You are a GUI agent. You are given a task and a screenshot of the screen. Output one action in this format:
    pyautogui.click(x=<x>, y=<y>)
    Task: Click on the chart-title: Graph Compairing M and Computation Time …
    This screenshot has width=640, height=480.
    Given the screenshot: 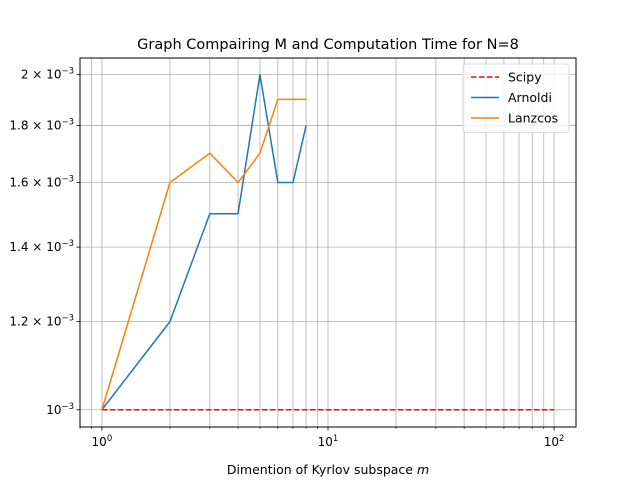 What is the action you would take?
    pyautogui.click(x=328, y=45)
    